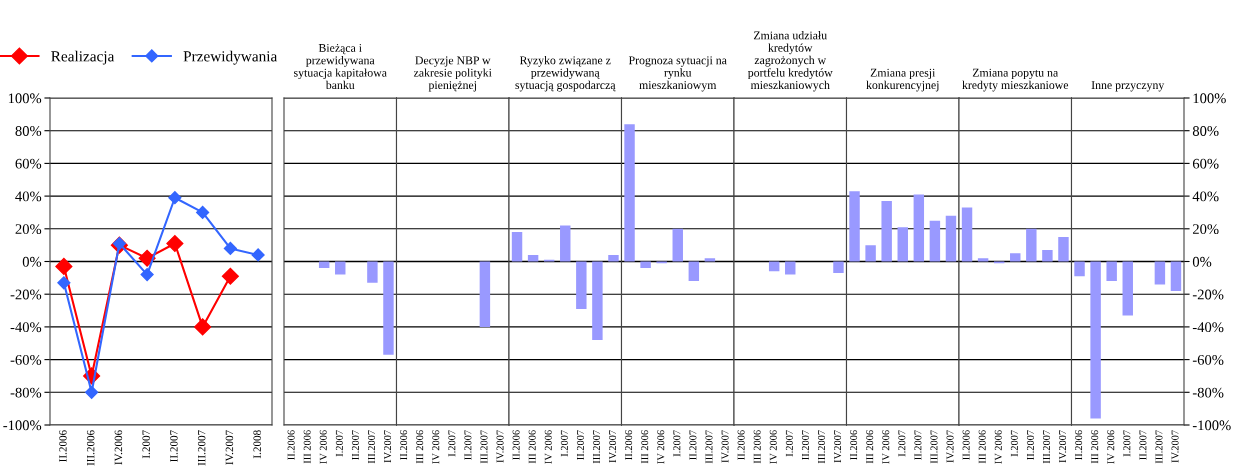  I want to click on x-tick-label: I.2008, so click(257, 444).